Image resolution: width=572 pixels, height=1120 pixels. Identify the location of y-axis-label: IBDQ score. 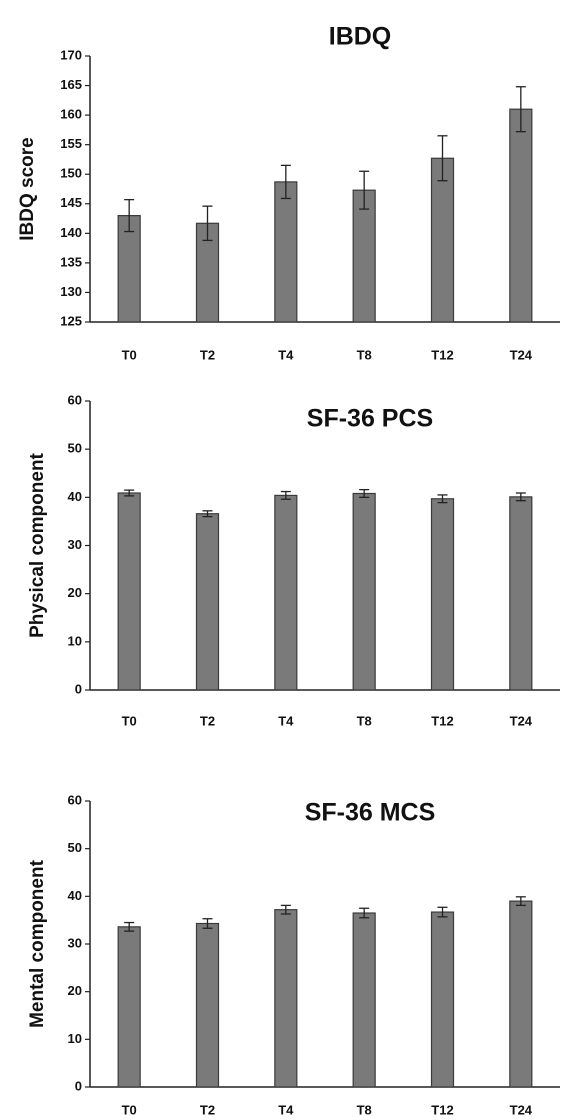
(27, 188).